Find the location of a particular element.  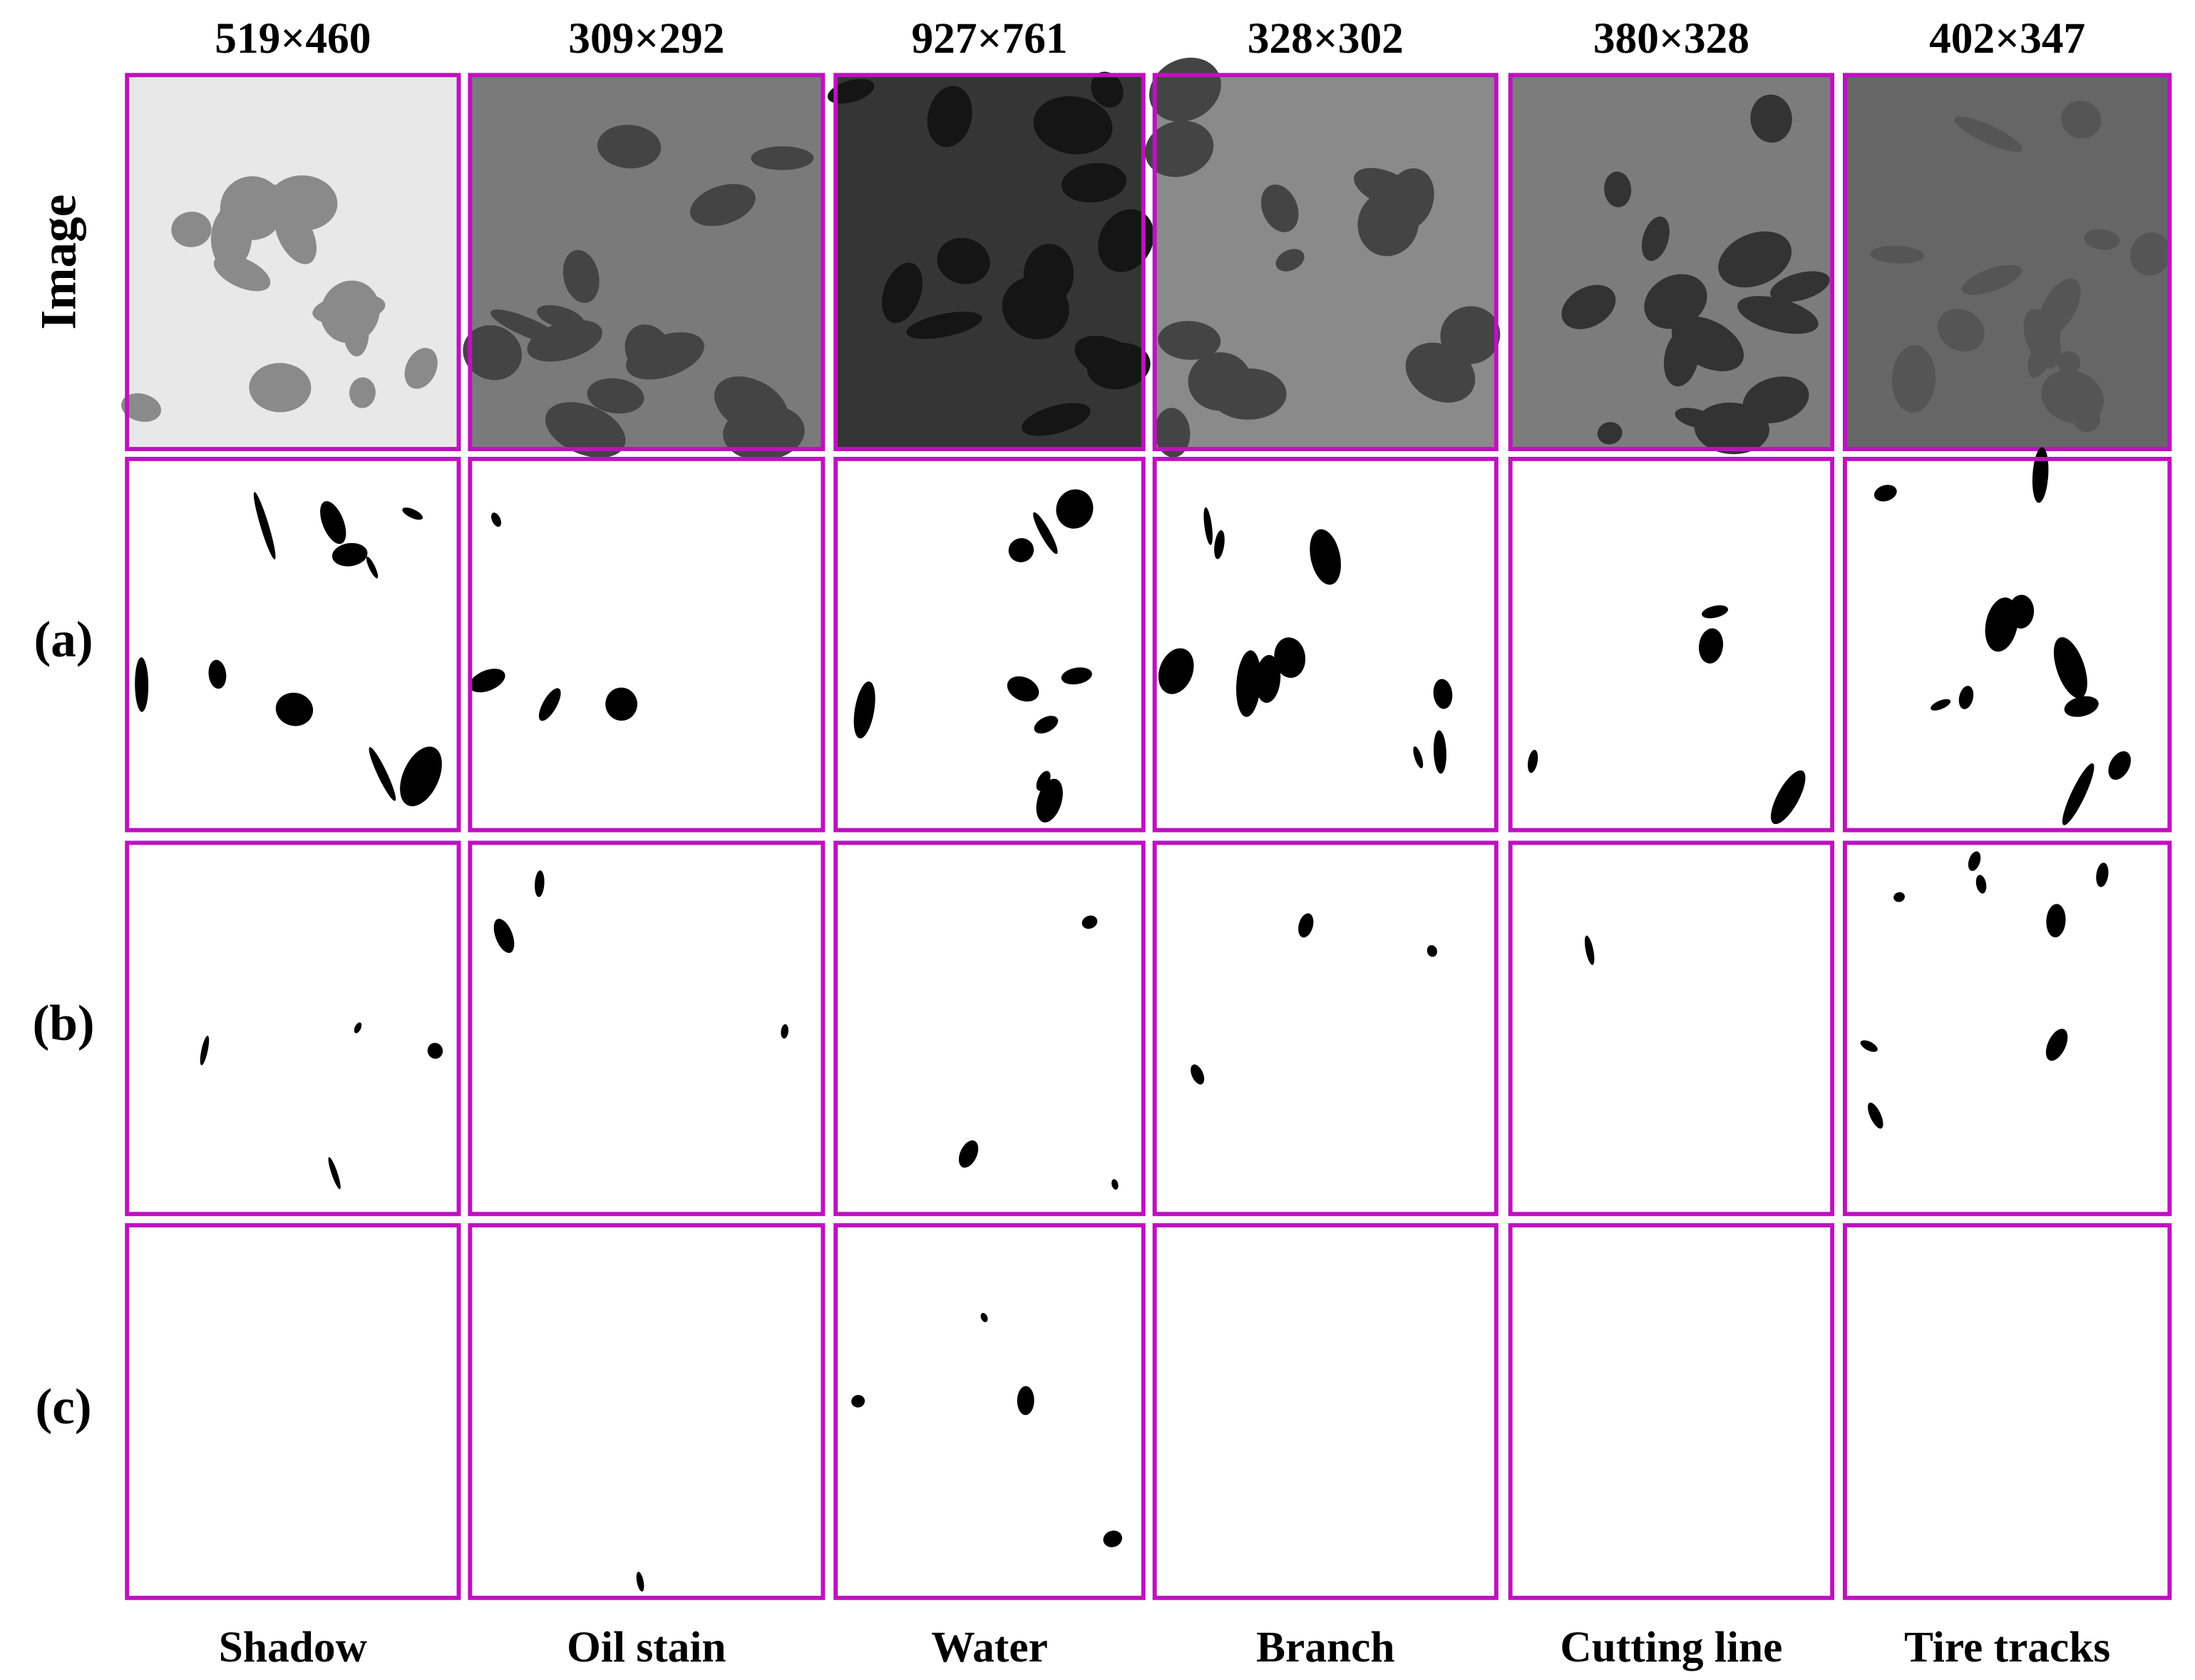

column-size: 927×761 is located at coordinates (989, 38).